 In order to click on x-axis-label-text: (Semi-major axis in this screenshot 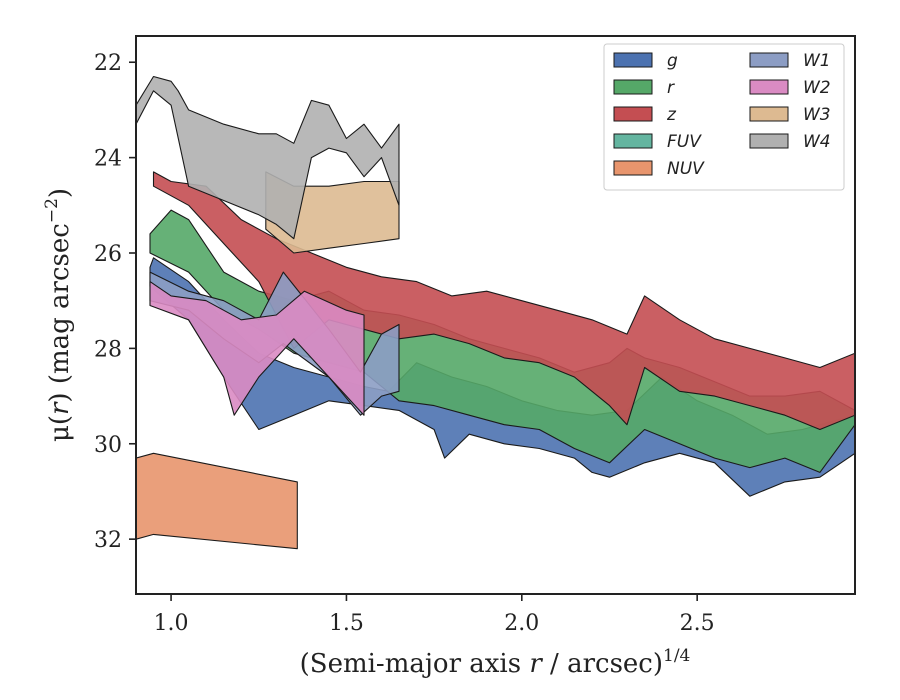, I will do `click(415, 664)`.